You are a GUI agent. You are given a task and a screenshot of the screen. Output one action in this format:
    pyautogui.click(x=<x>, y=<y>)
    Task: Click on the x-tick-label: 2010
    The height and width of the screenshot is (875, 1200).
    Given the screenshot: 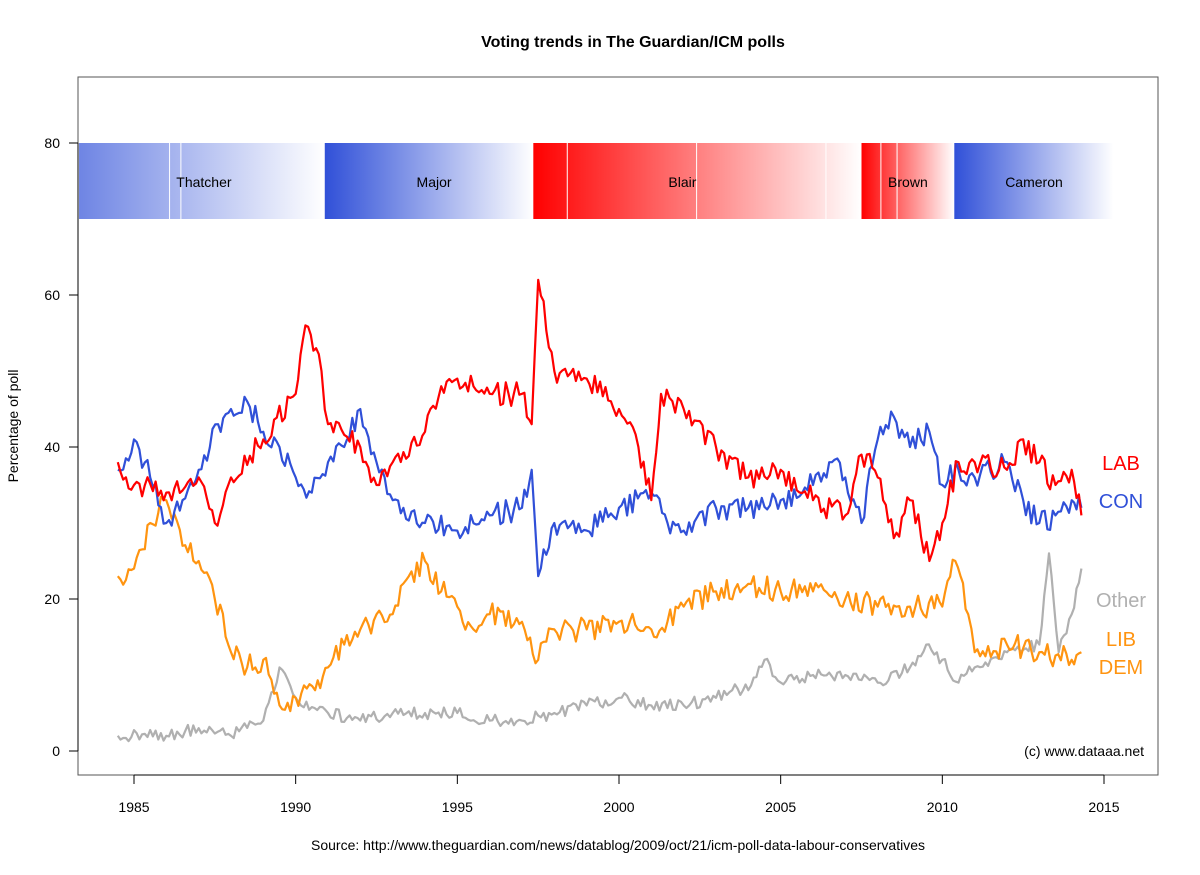 What is the action you would take?
    pyautogui.click(x=942, y=807)
    